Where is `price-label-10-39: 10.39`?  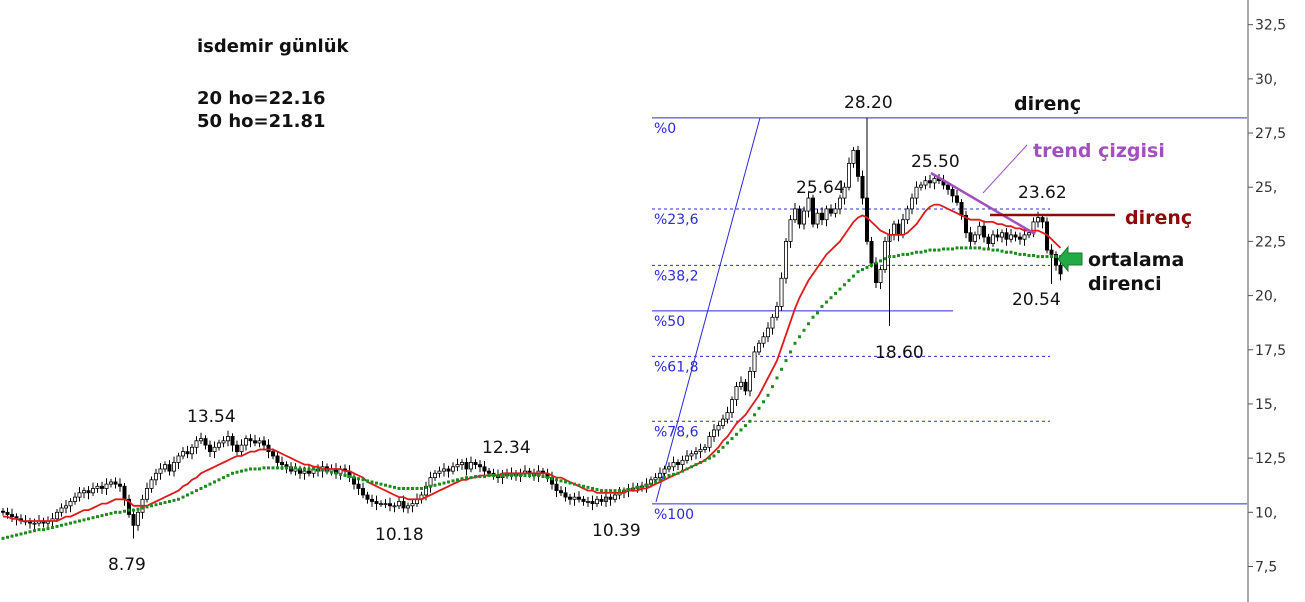
price-label-10-39: 10.39 is located at coordinates (616, 531).